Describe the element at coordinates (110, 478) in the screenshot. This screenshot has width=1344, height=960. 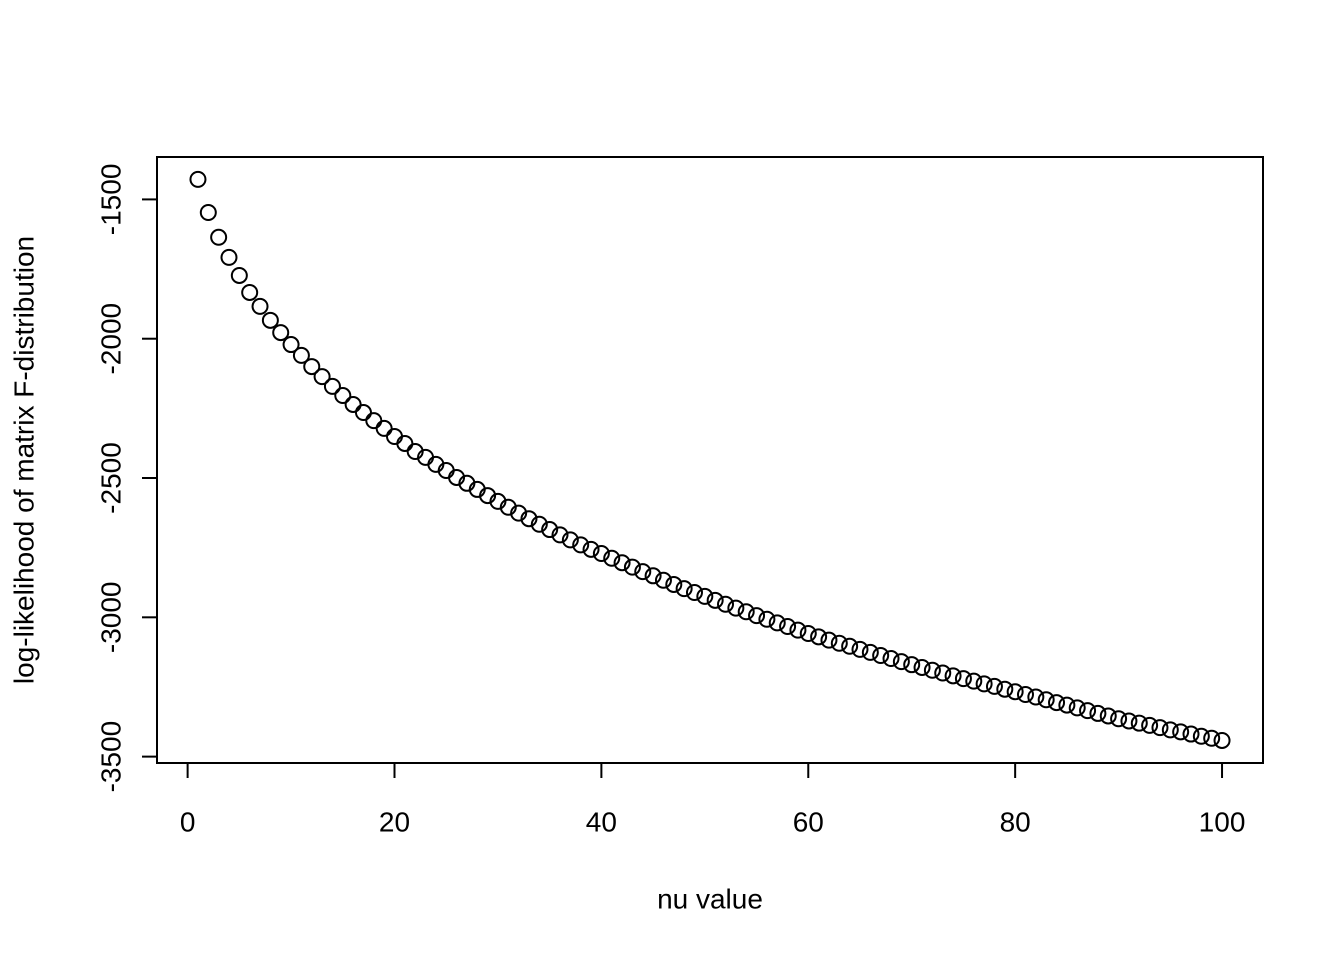
I see `y-tick-label: -2500` at that location.